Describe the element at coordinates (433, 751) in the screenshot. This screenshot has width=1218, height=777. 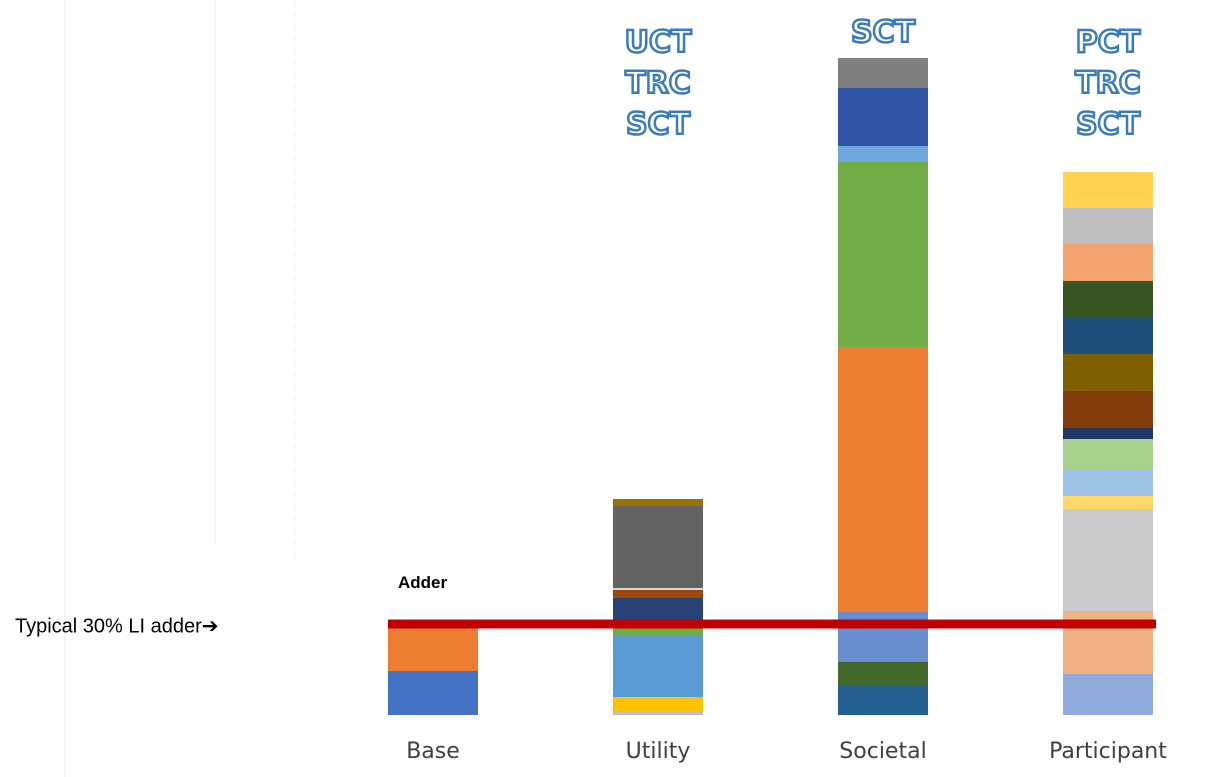
I see `x-tick-label: Base` at that location.